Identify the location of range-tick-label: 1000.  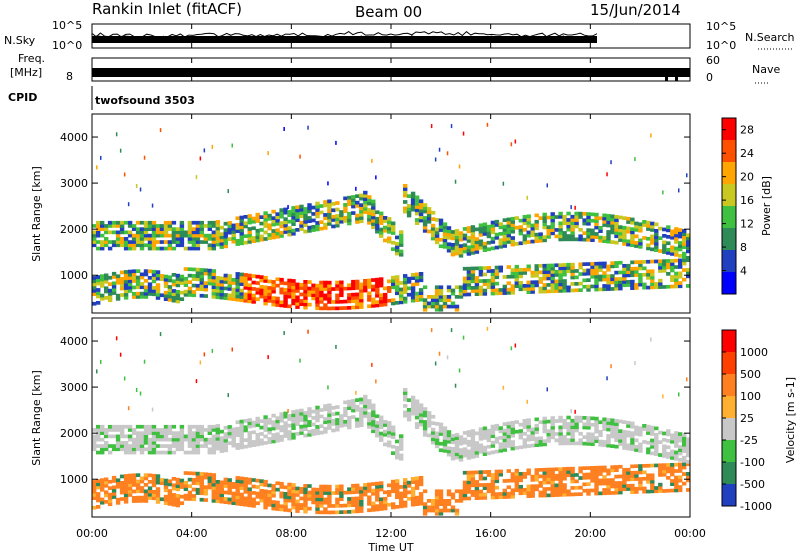
(74, 479).